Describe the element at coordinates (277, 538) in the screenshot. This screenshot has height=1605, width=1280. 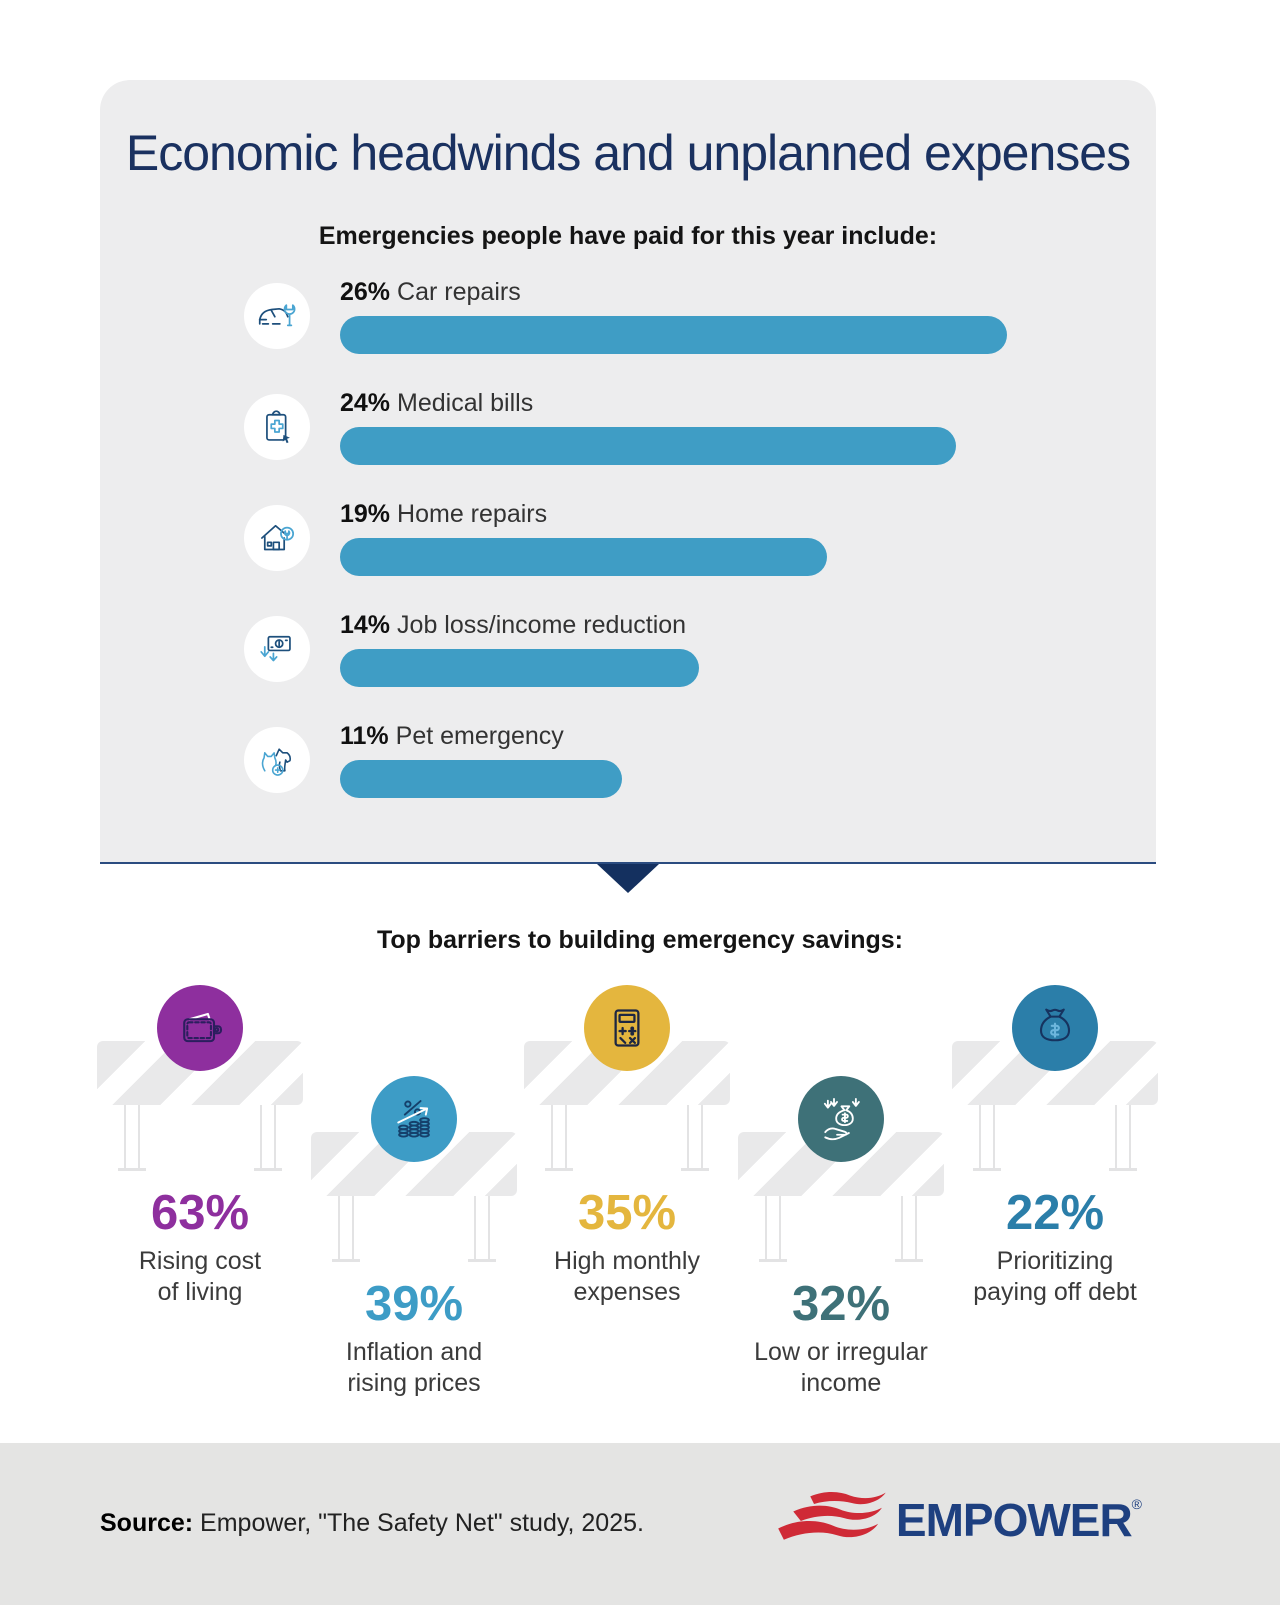
I see `home-repairs-icon` at that location.